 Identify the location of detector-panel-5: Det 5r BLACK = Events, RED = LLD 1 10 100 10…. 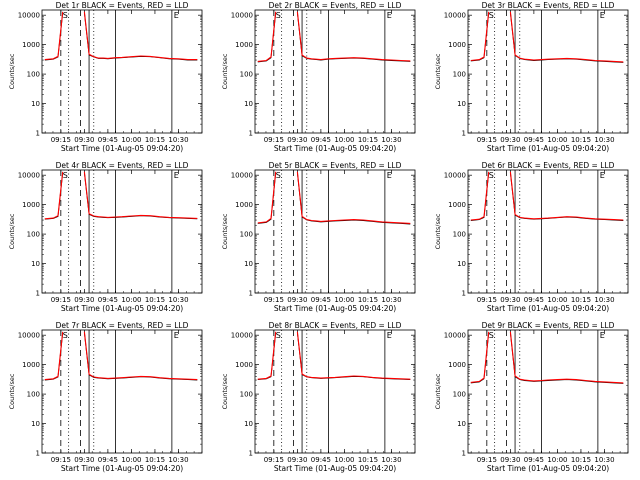
(319, 240).